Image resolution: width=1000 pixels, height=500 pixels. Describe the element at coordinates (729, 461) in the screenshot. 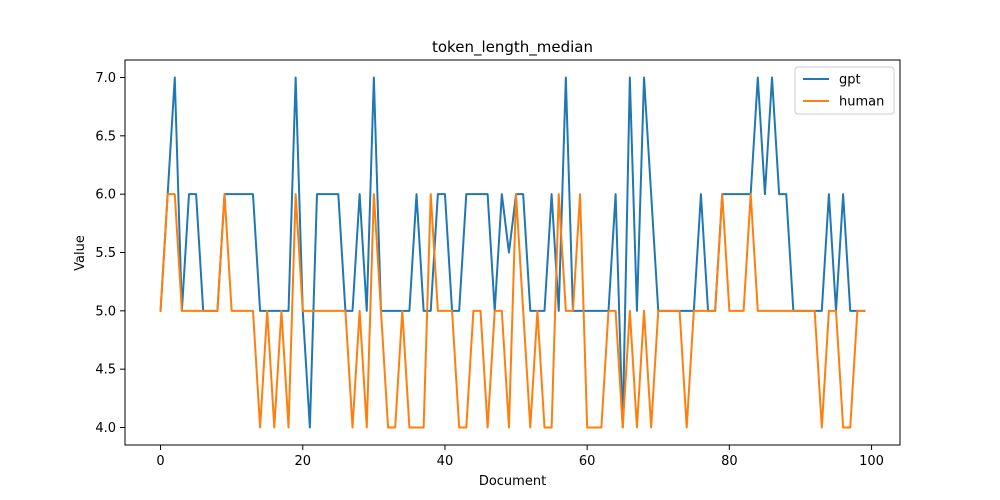

I see `x-tick-label: 80` at that location.